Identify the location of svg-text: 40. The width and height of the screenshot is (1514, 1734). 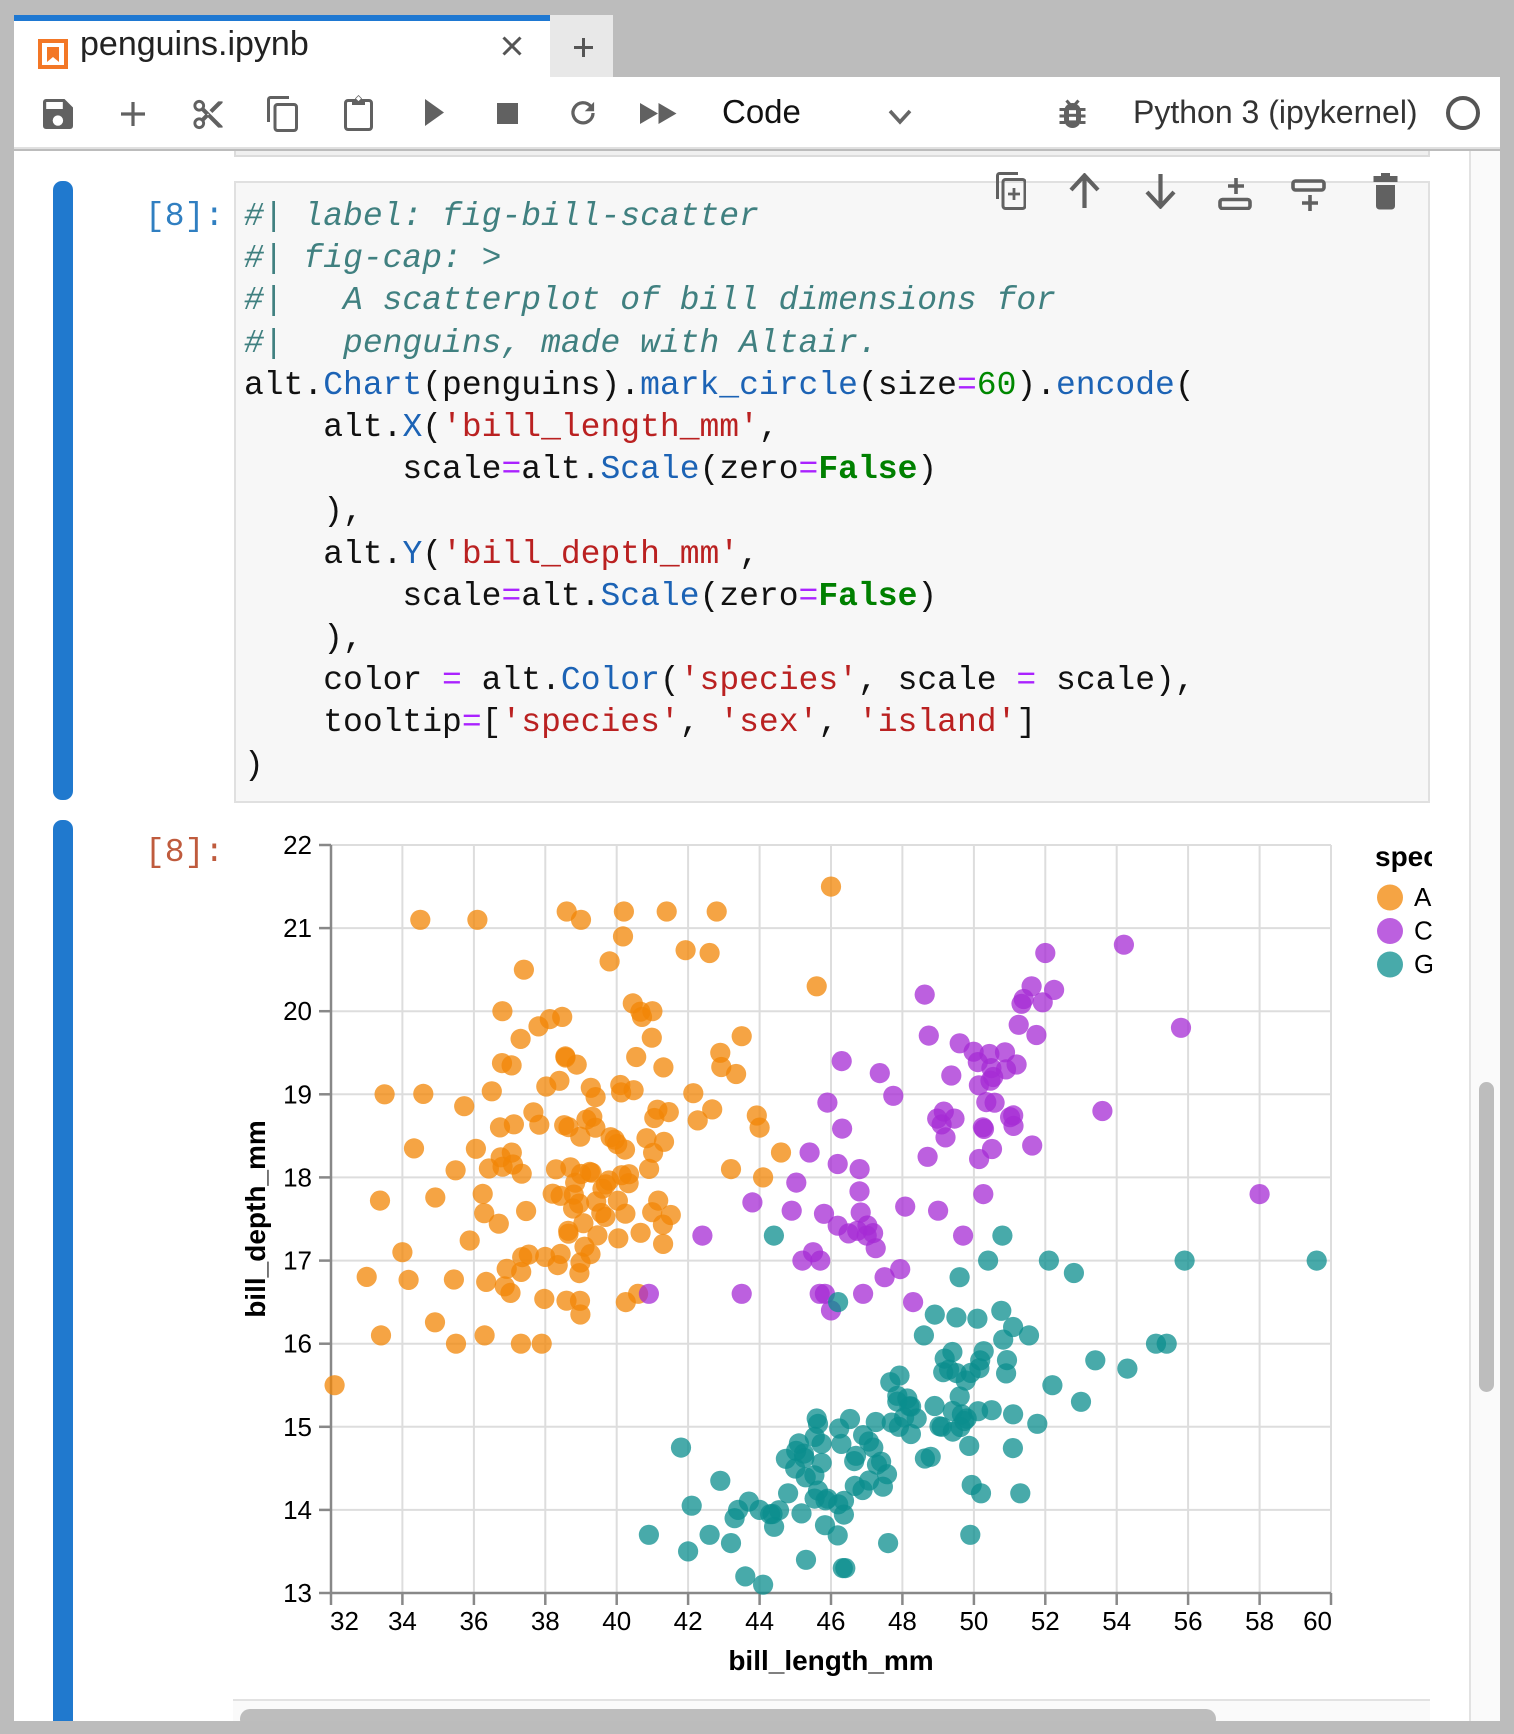
(616, 1621).